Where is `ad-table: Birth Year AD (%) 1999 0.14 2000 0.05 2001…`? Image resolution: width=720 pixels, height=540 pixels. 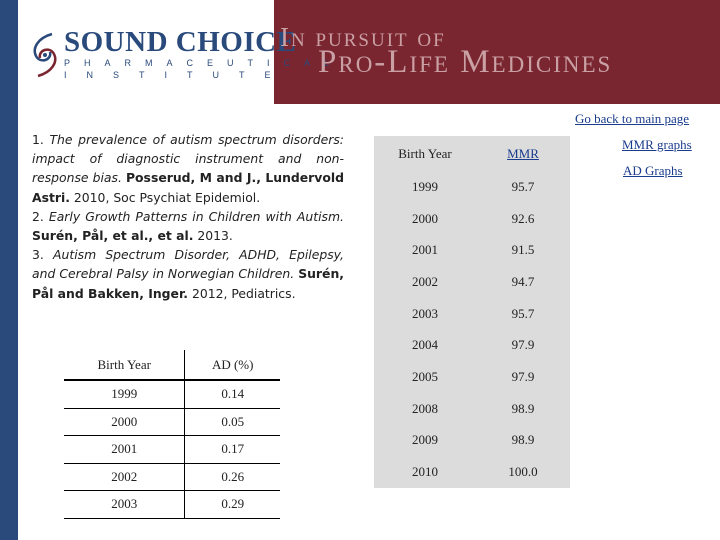
ad-table: Birth Year AD (%) 1999 0.14 2000 0.05 2001… is located at coordinates (172, 434).